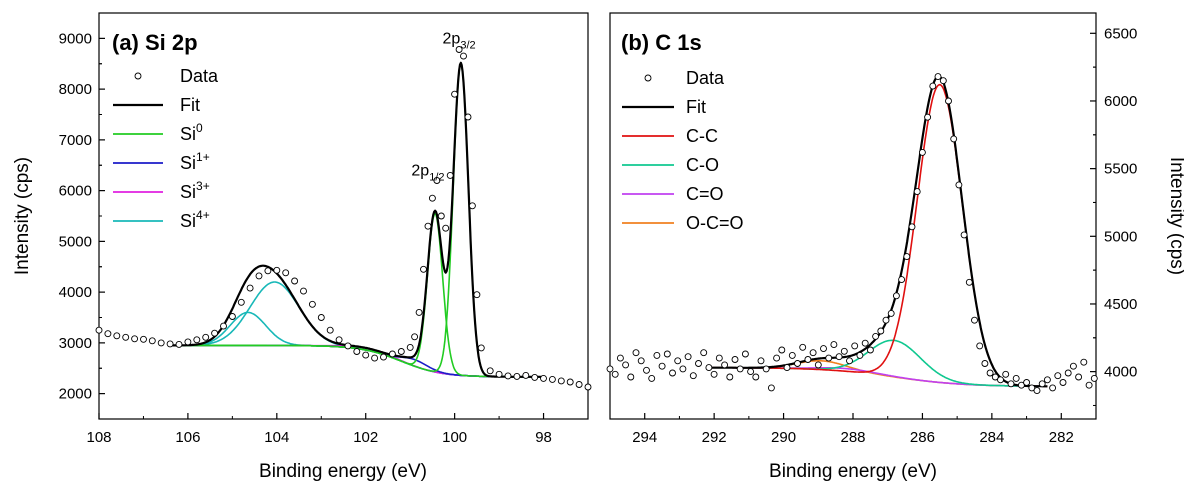  I want to click on y-tick-label: 6000, so click(75, 191).